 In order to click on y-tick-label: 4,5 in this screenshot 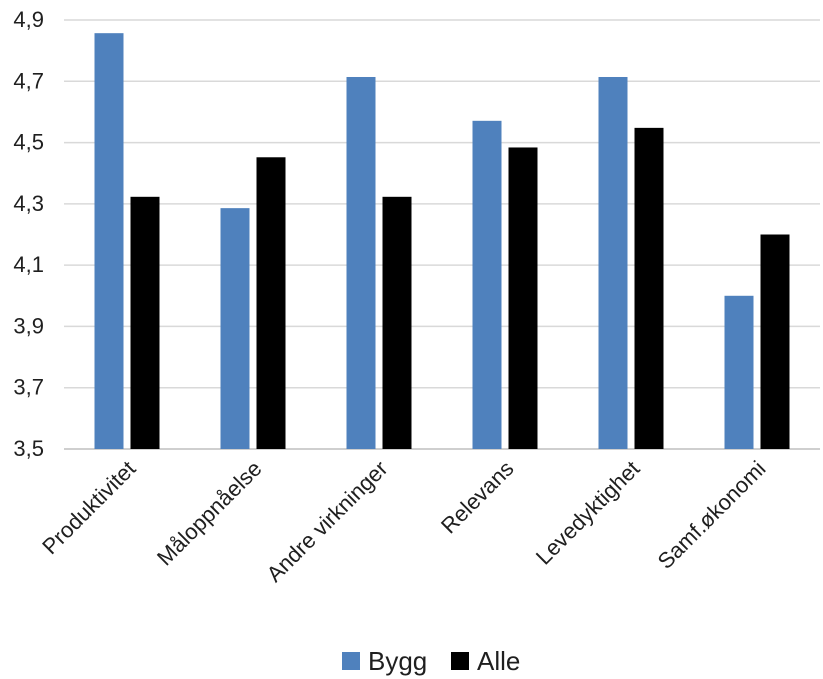, I will do `click(28, 142)`.